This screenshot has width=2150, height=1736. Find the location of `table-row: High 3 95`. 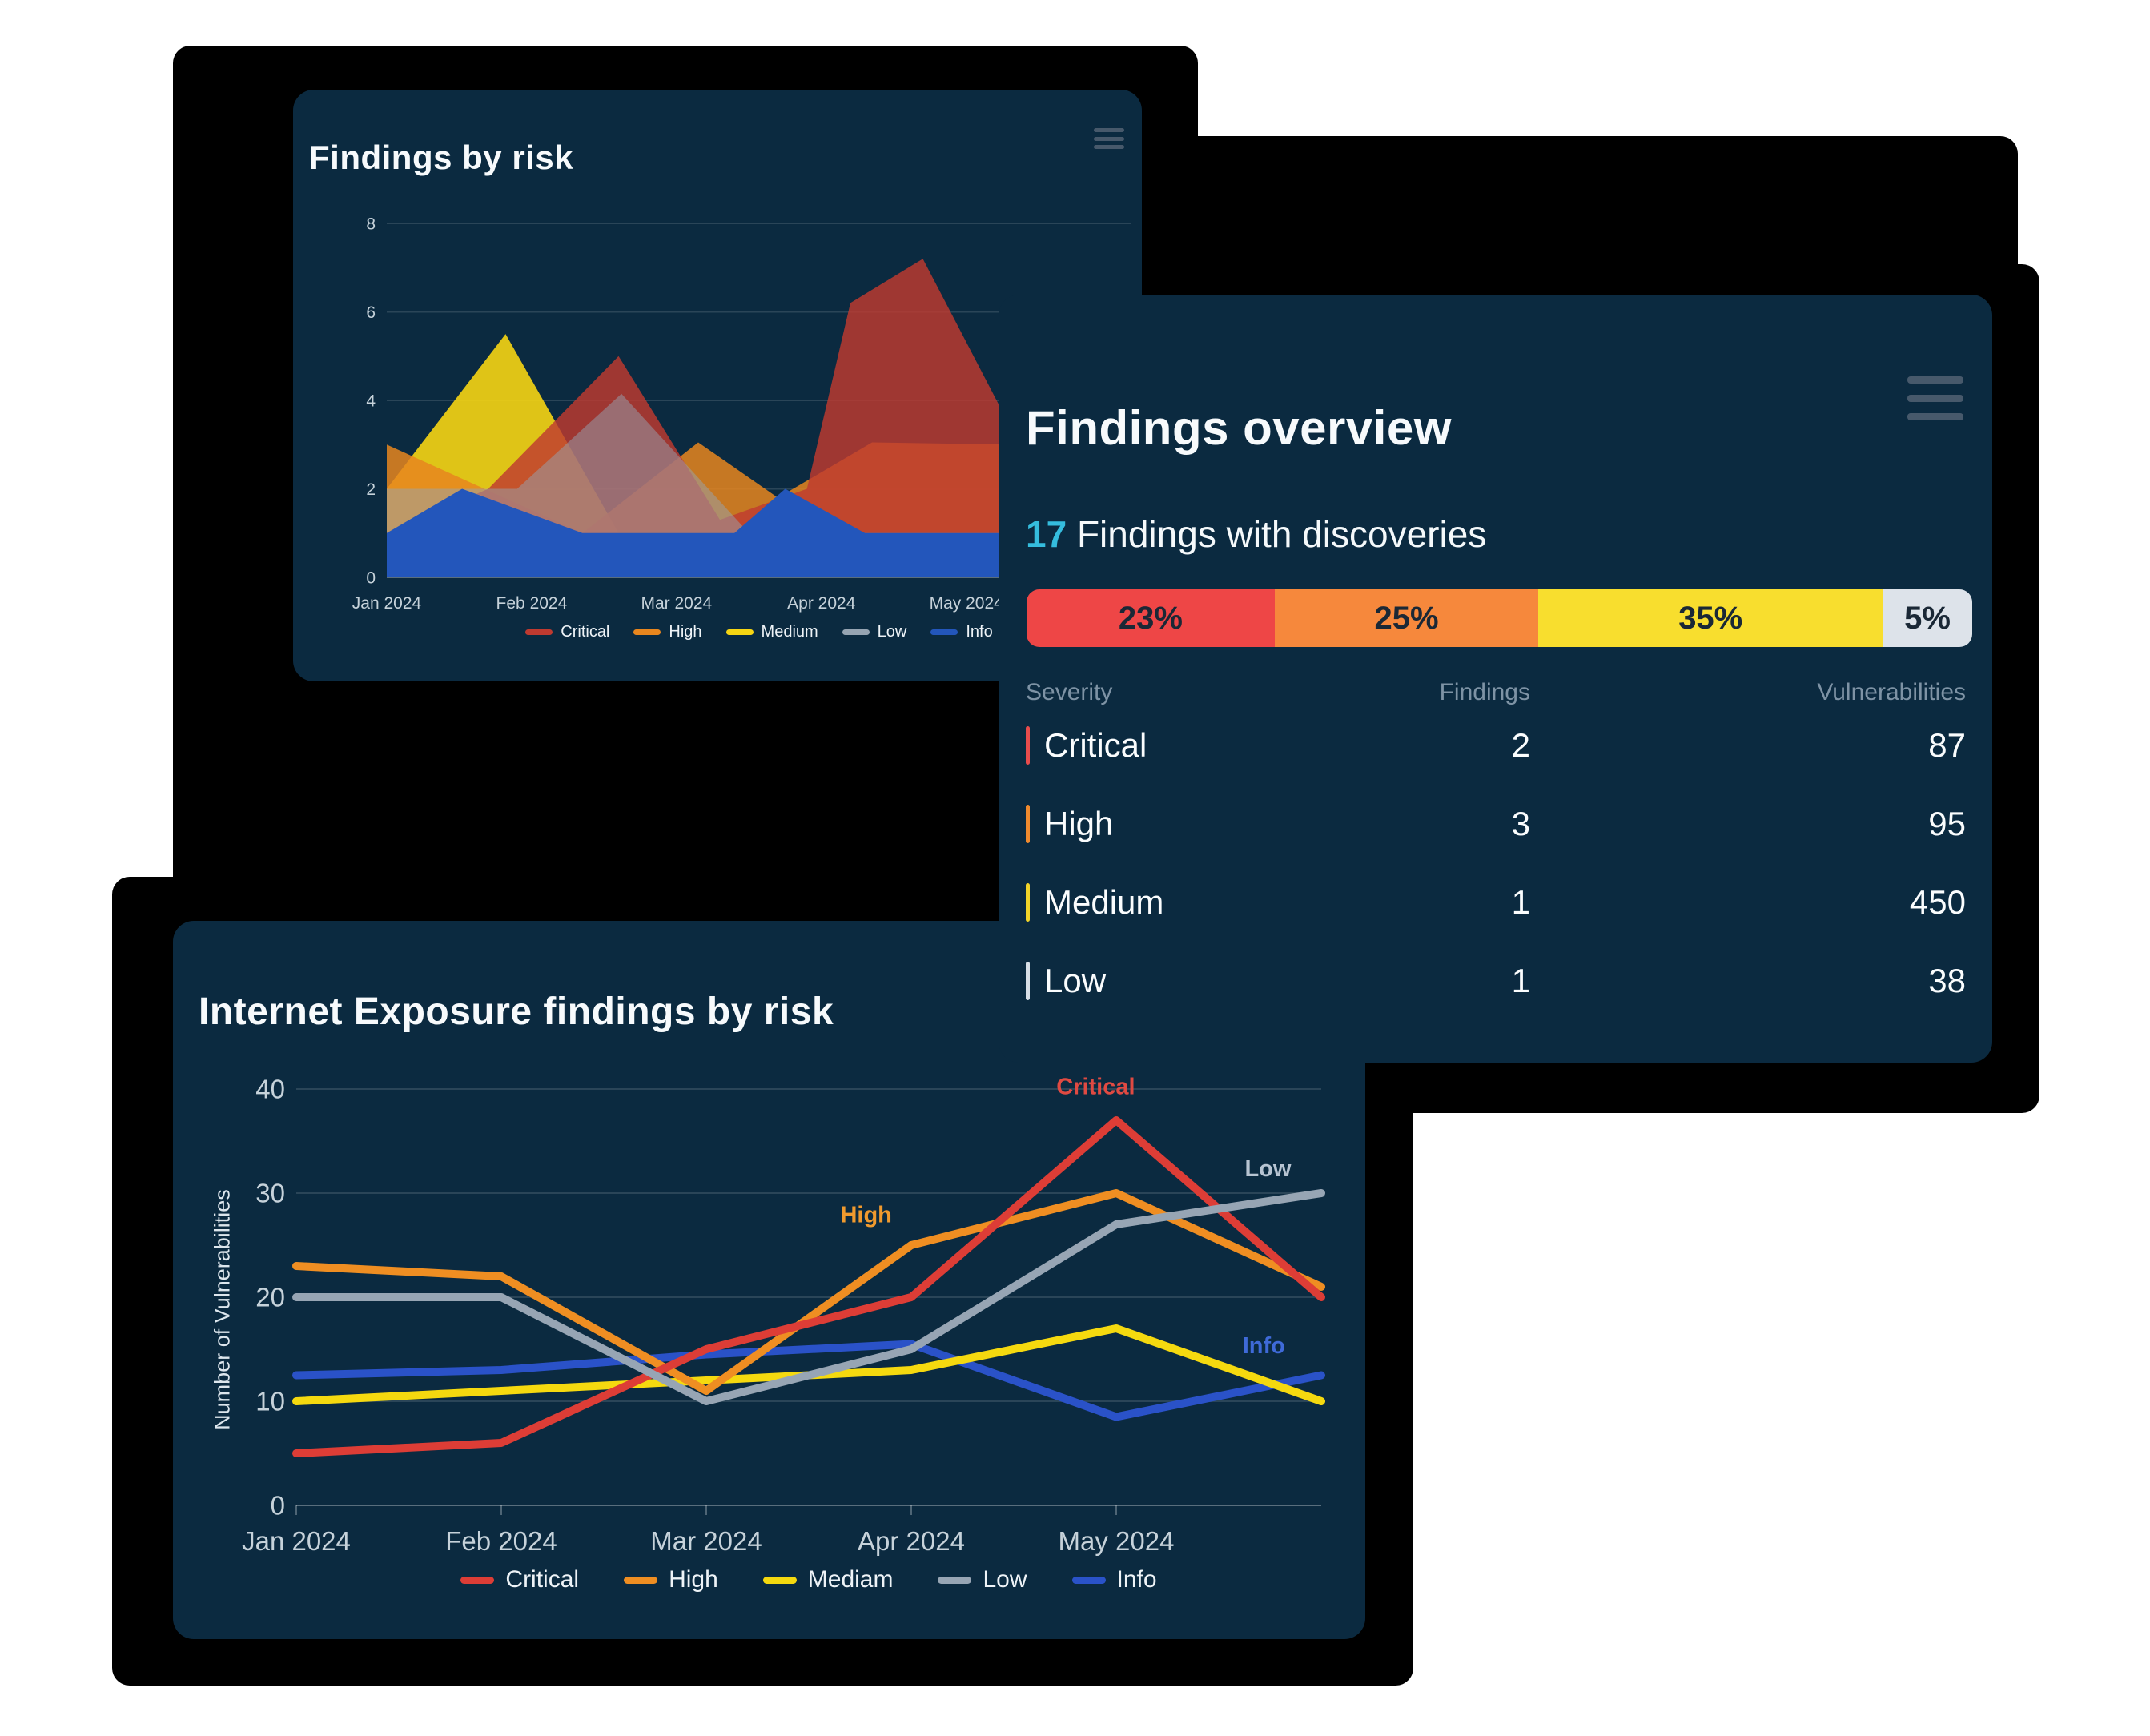

table-row: High 3 95 is located at coordinates (1496, 824).